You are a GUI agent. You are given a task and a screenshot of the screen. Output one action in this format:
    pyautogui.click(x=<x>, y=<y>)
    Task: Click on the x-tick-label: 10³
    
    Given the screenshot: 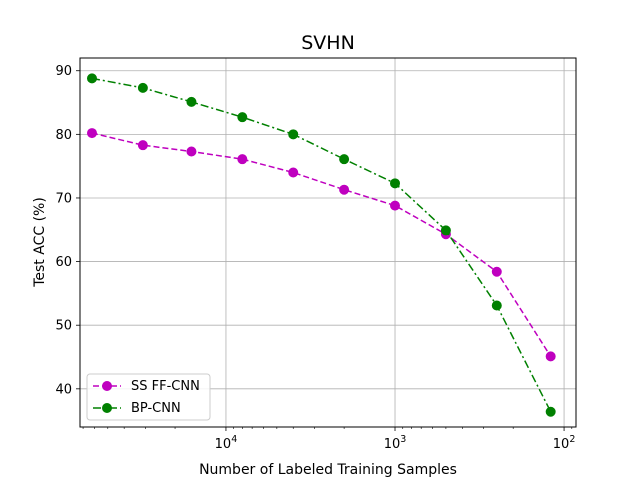 What is the action you would take?
    pyautogui.click(x=395, y=443)
    